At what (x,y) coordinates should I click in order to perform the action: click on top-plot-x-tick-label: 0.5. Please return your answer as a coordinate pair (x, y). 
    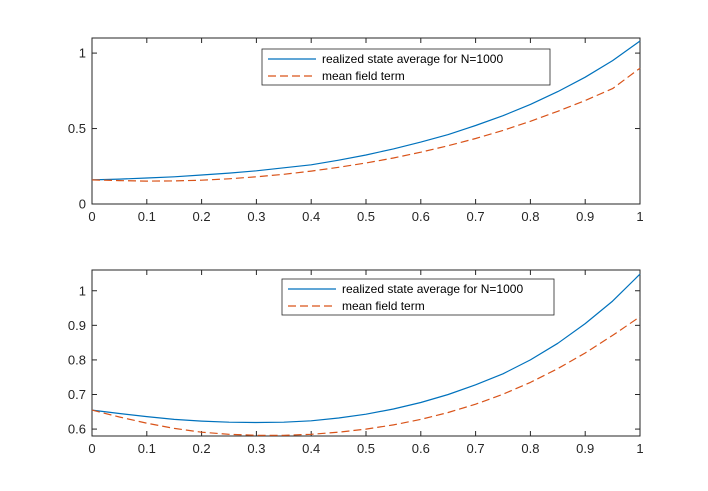
    Looking at the image, I should click on (366, 216).